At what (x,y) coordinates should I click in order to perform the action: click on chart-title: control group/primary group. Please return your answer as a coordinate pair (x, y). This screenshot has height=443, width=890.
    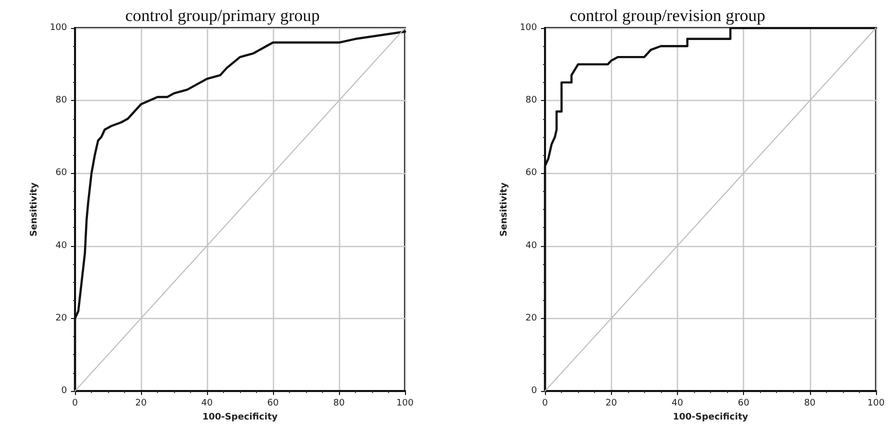
    Looking at the image, I should click on (222, 15).